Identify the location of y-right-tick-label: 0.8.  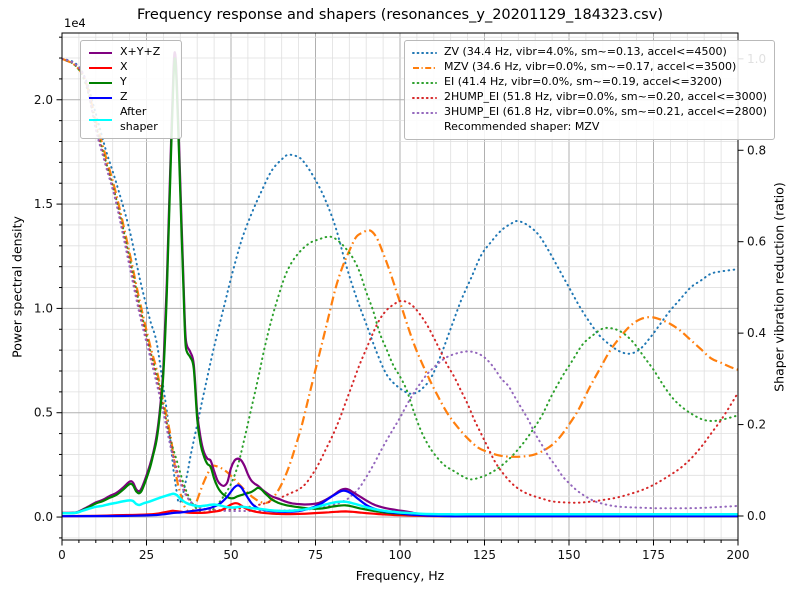
(756, 150).